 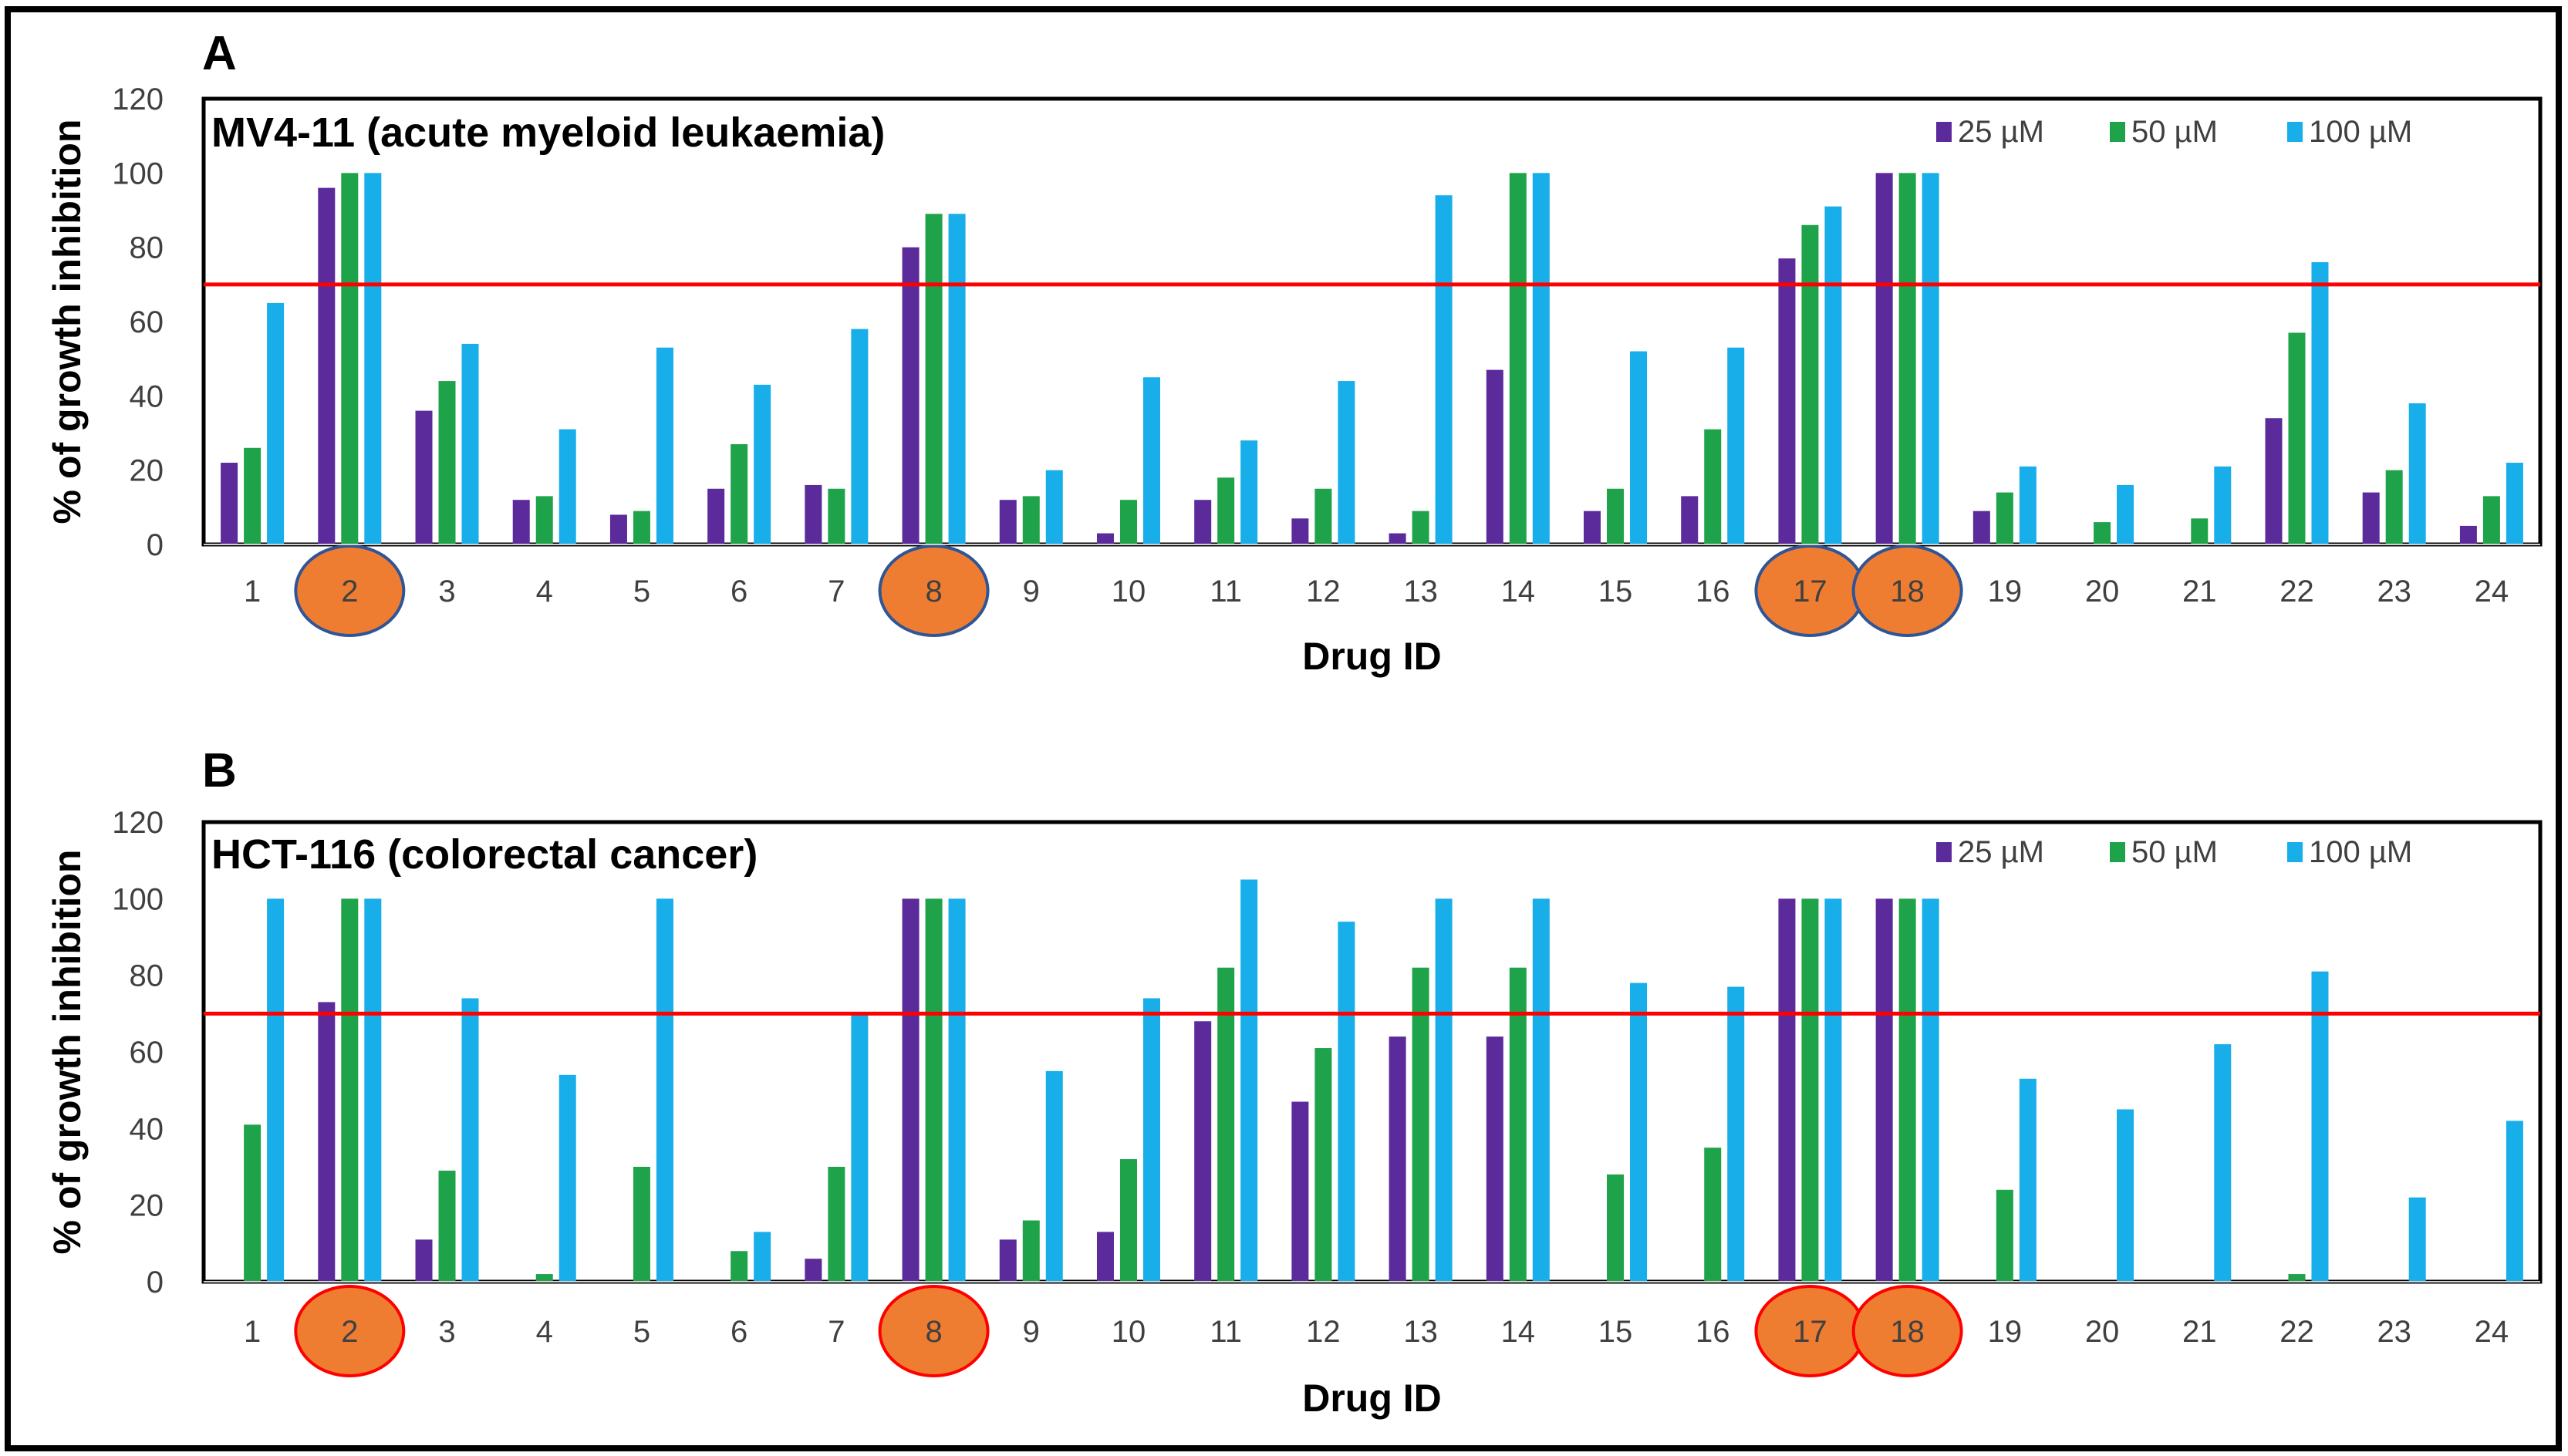 I want to click on bar-18-50M, so click(x=1907, y=359).